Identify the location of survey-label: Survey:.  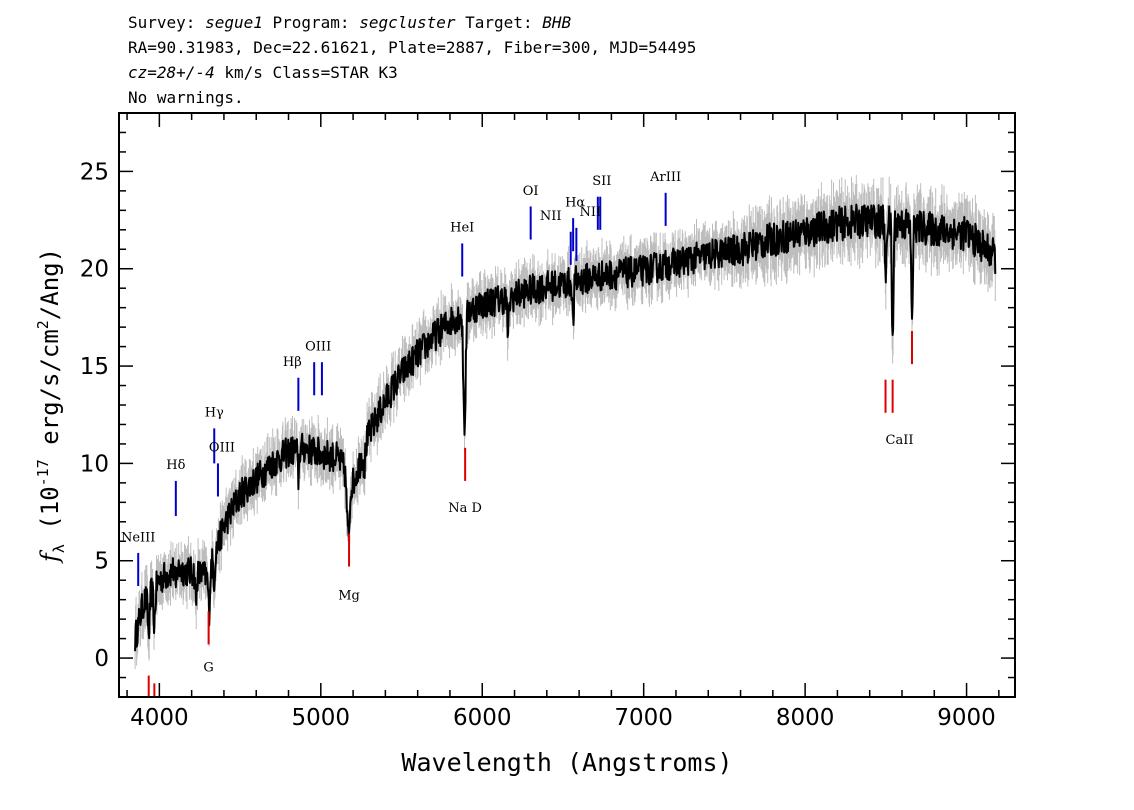
(166, 22).